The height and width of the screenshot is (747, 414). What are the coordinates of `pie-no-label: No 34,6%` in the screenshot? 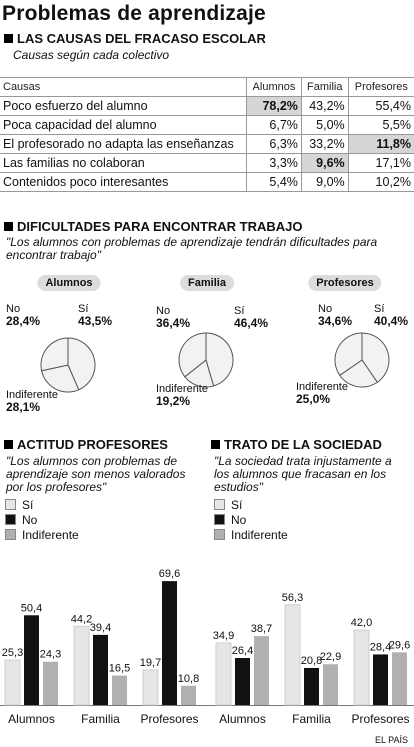 It's located at (335, 315).